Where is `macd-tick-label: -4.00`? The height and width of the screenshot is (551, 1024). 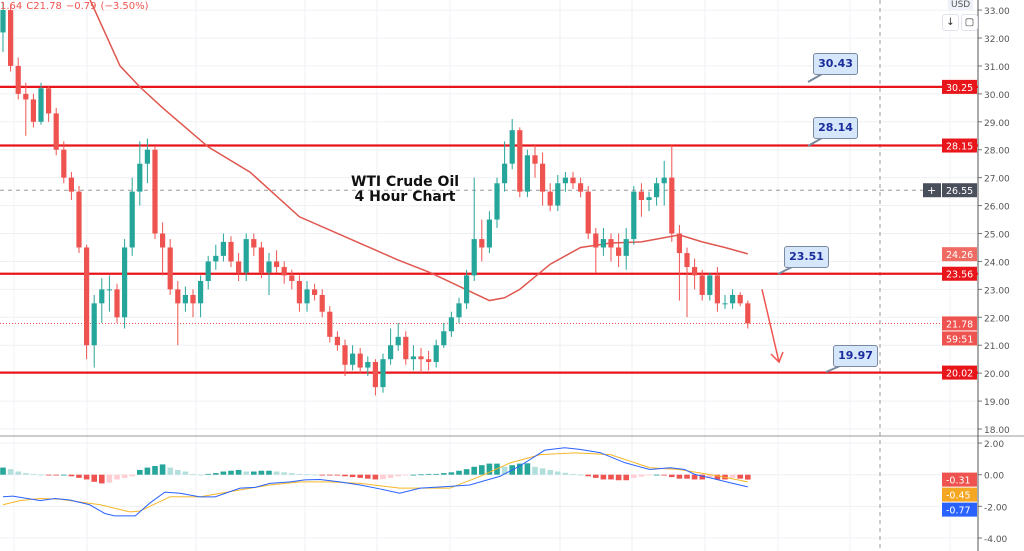
macd-tick-label: -4.00 is located at coordinates (996, 540).